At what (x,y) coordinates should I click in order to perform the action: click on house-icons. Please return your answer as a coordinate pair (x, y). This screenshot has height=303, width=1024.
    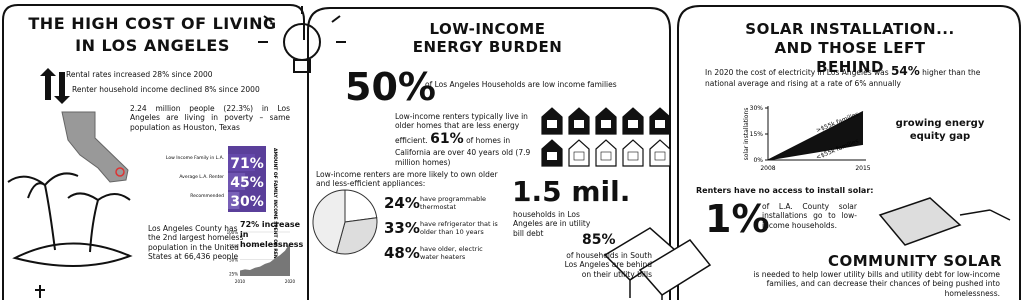
    Looking at the image, I should click on (606, 137).